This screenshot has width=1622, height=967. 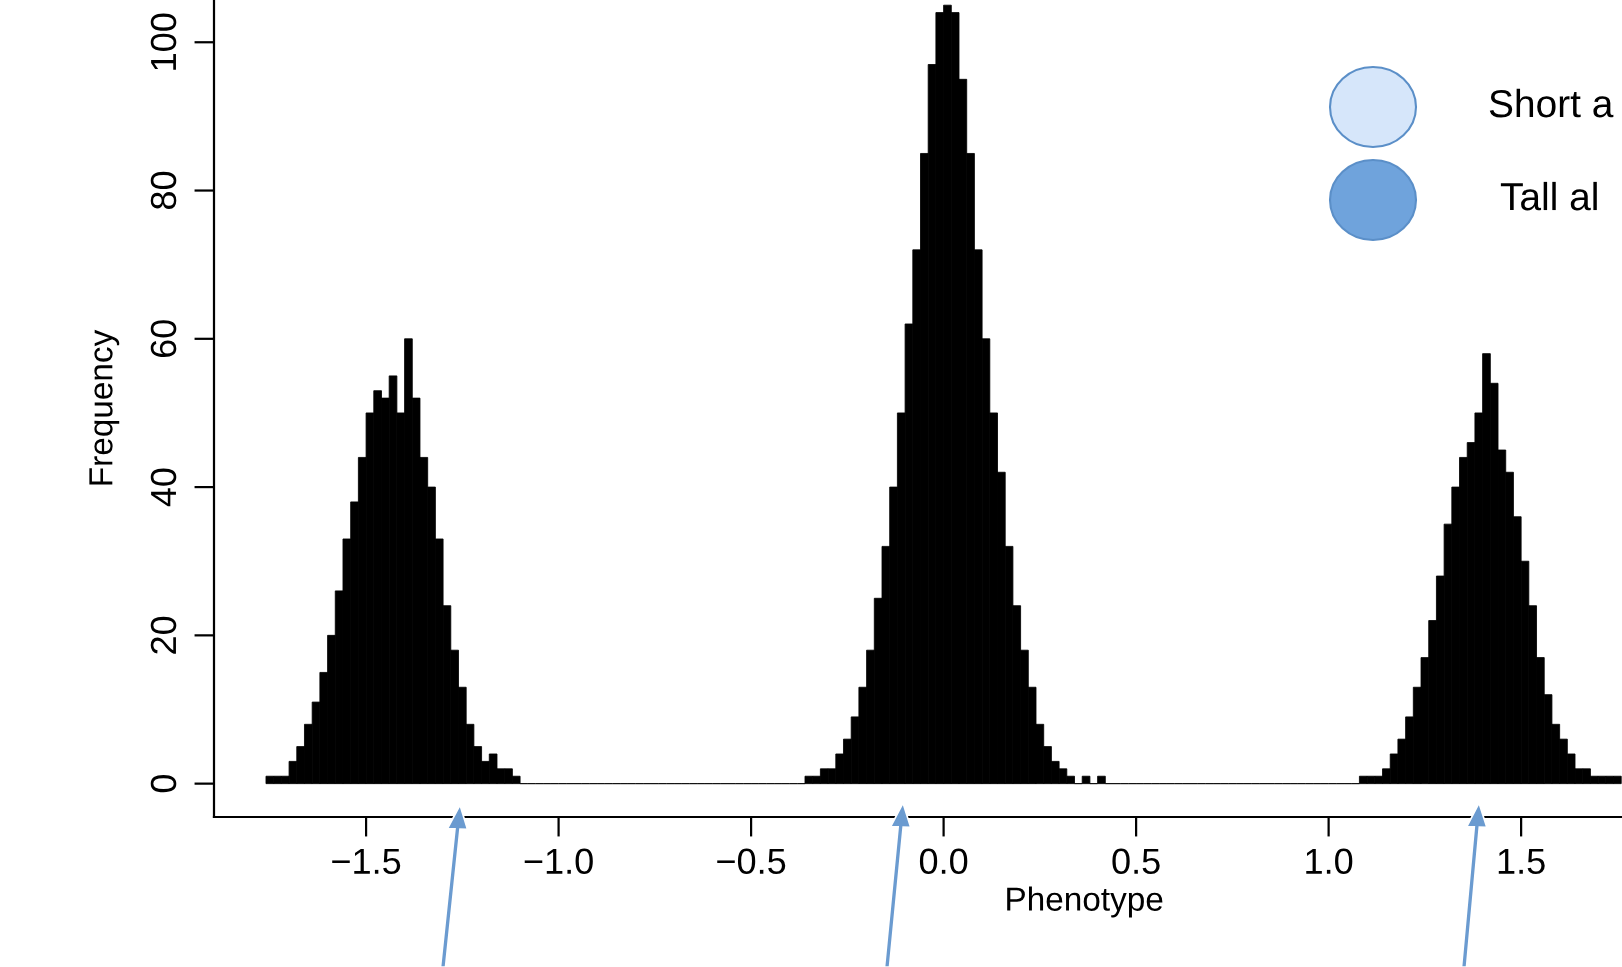 What do you see at coordinates (1329, 861) in the screenshot?
I see `x-tick-label: 1.0` at bounding box center [1329, 861].